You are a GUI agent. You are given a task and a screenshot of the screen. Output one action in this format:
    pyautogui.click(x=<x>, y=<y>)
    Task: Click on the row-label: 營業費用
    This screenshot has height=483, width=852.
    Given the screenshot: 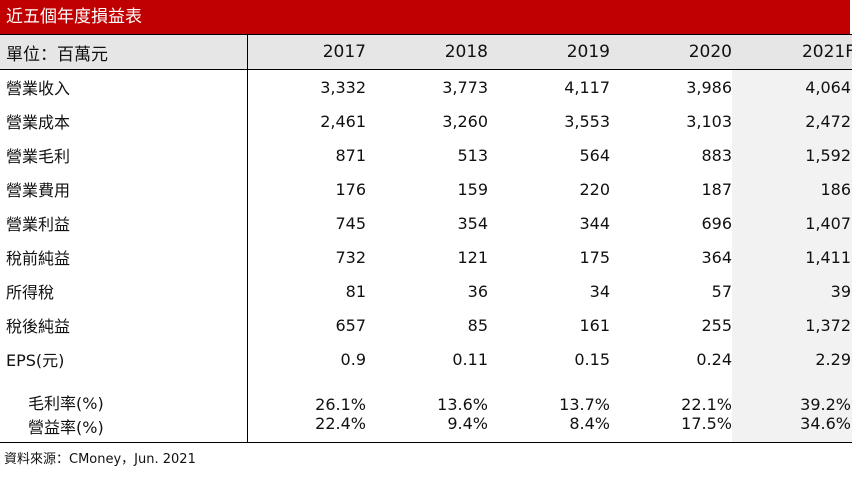 What is the action you would take?
    pyautogui.click(x=124, y=189)
    